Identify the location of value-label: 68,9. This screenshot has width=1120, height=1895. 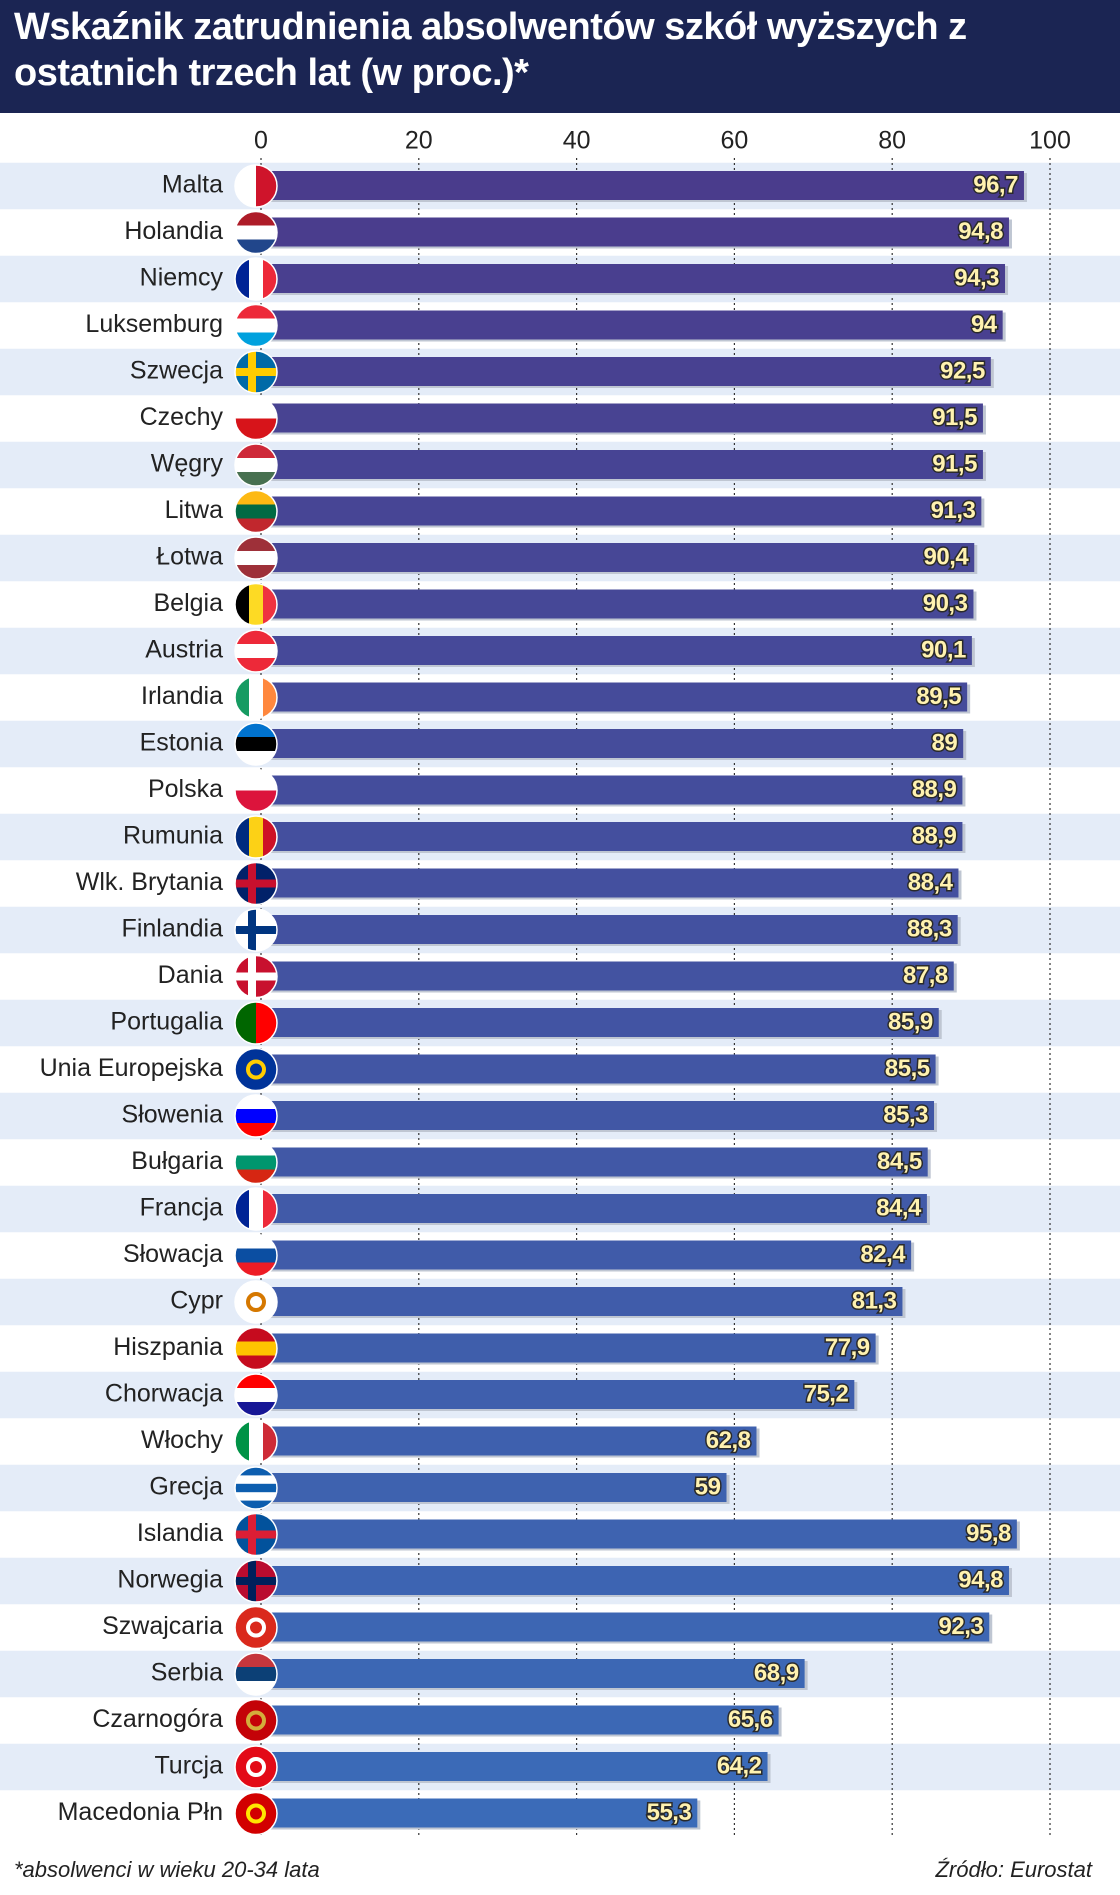
(776, 1672).